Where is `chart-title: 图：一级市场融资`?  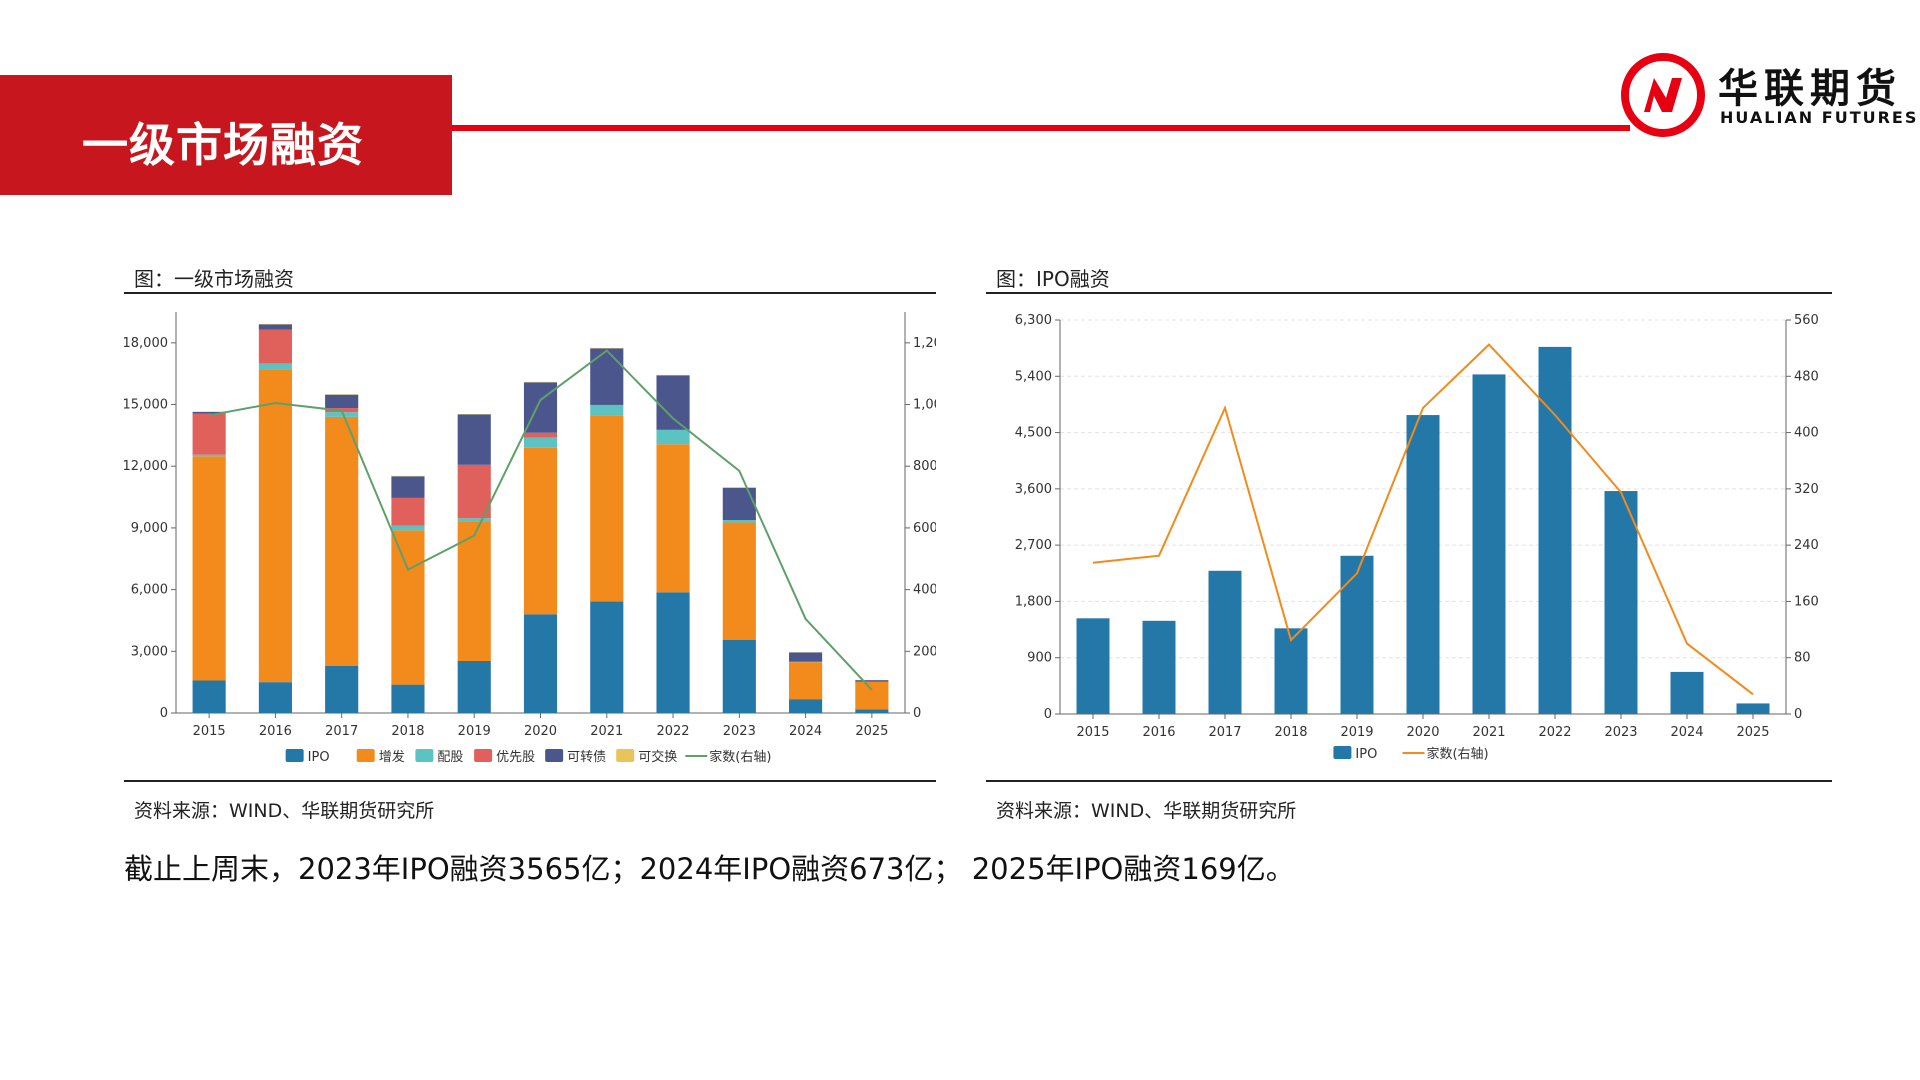
chart-title: 图：一级市场融资 is located at coordinates (214, 279).